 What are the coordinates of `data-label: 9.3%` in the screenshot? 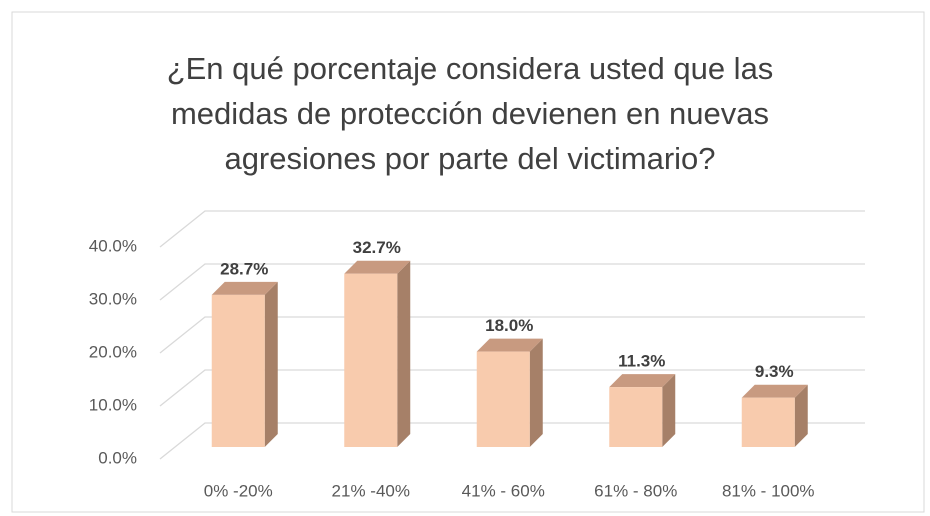 It's located at (774, 371).